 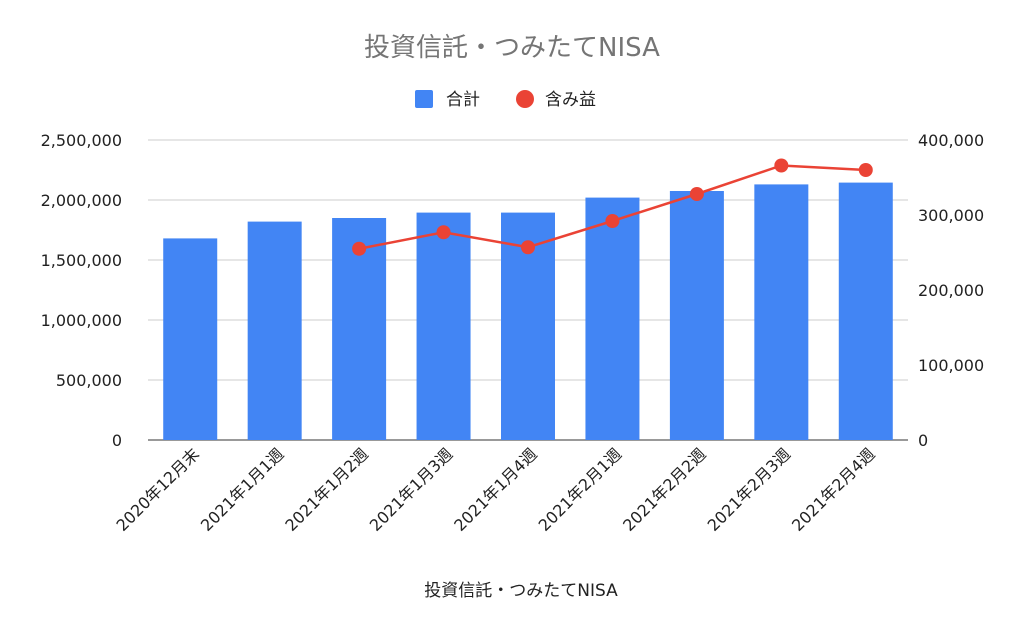 What do you see at coordinates (117, 440) in the screenshot?
I see `left-tick-label: 0` at bounding box center [117, 440].